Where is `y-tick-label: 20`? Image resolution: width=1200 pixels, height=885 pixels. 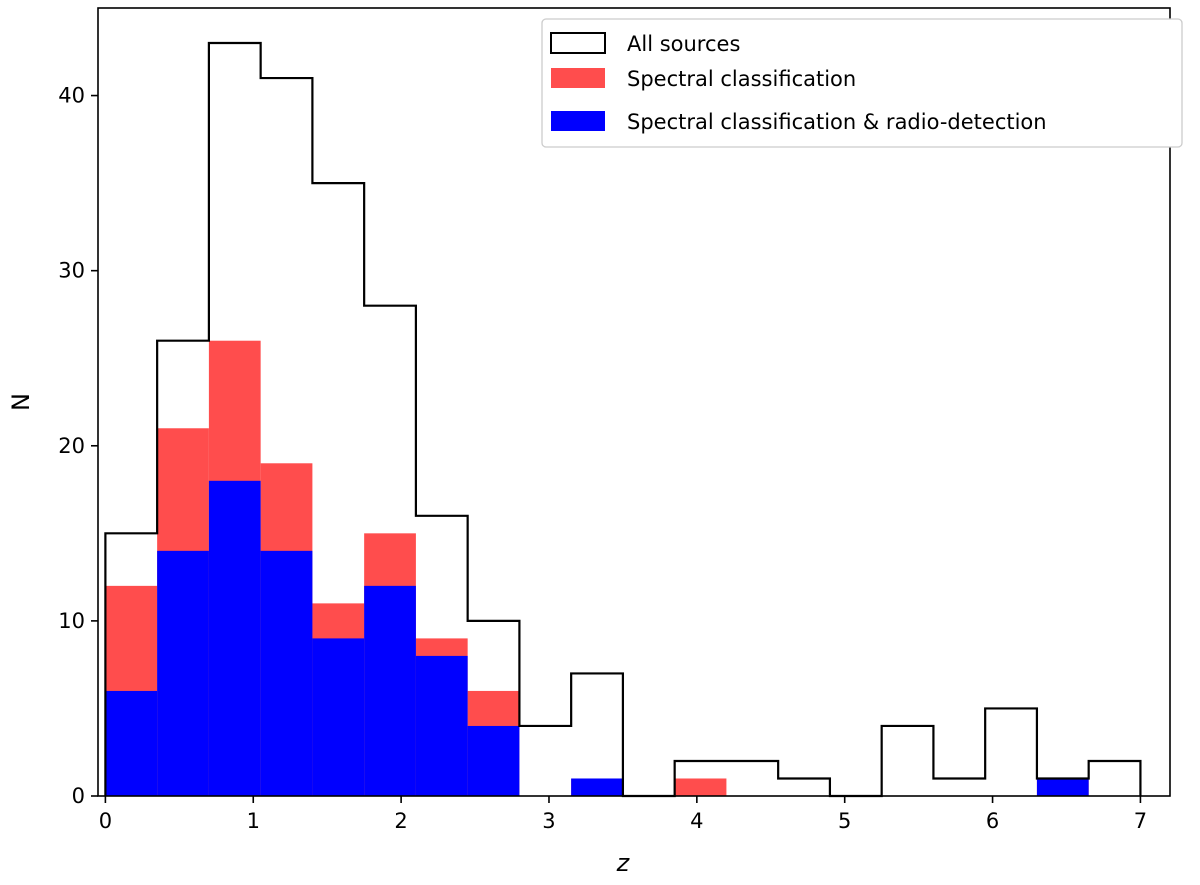
y-tick-label: 20 is located at coordinates (71, 446).